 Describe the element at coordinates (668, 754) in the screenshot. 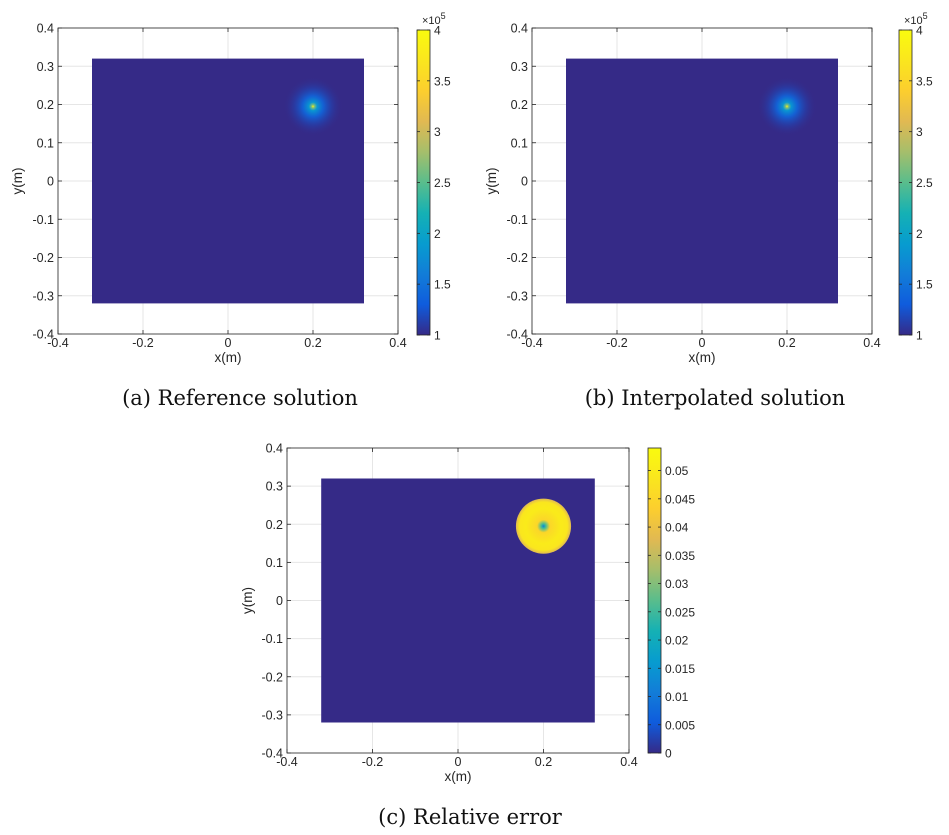

I see `colorbar-tick-label: 0` at that location.